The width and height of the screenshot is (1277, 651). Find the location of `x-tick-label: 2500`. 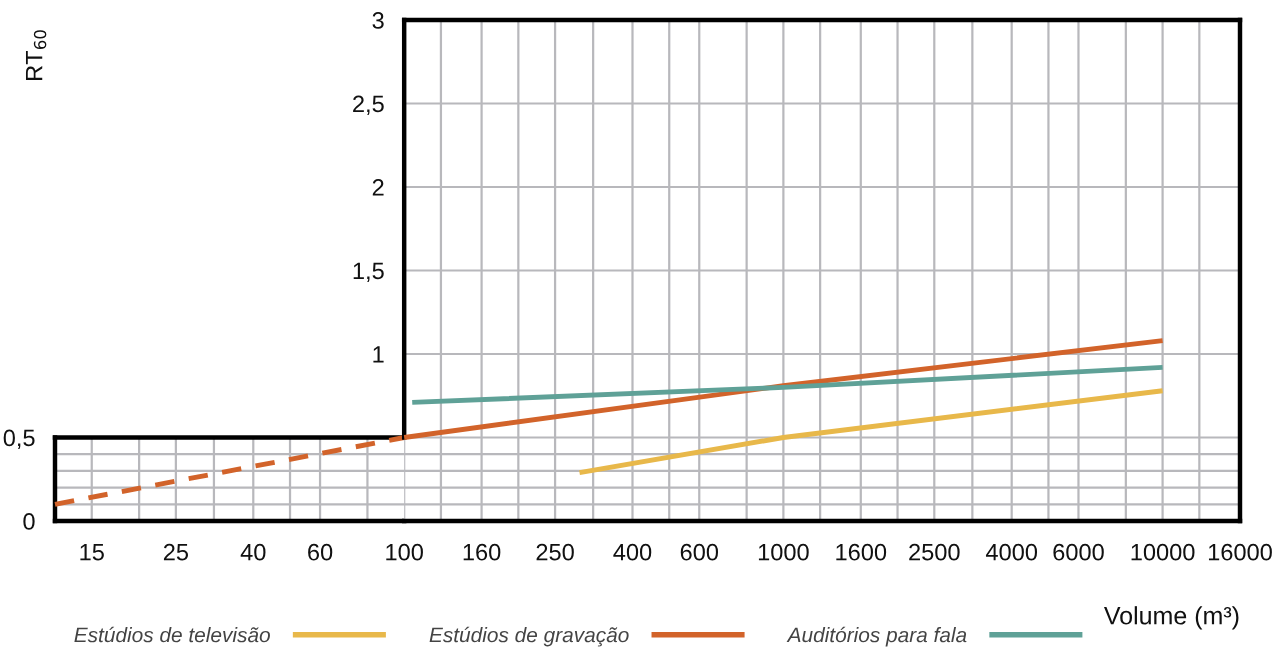

x-tick-label: 2500 is located at coordinates (934, 552).